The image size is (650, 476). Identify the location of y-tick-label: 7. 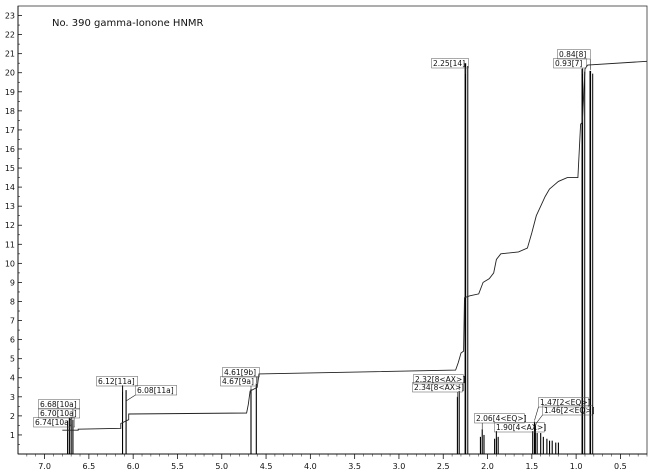
(12, 321).